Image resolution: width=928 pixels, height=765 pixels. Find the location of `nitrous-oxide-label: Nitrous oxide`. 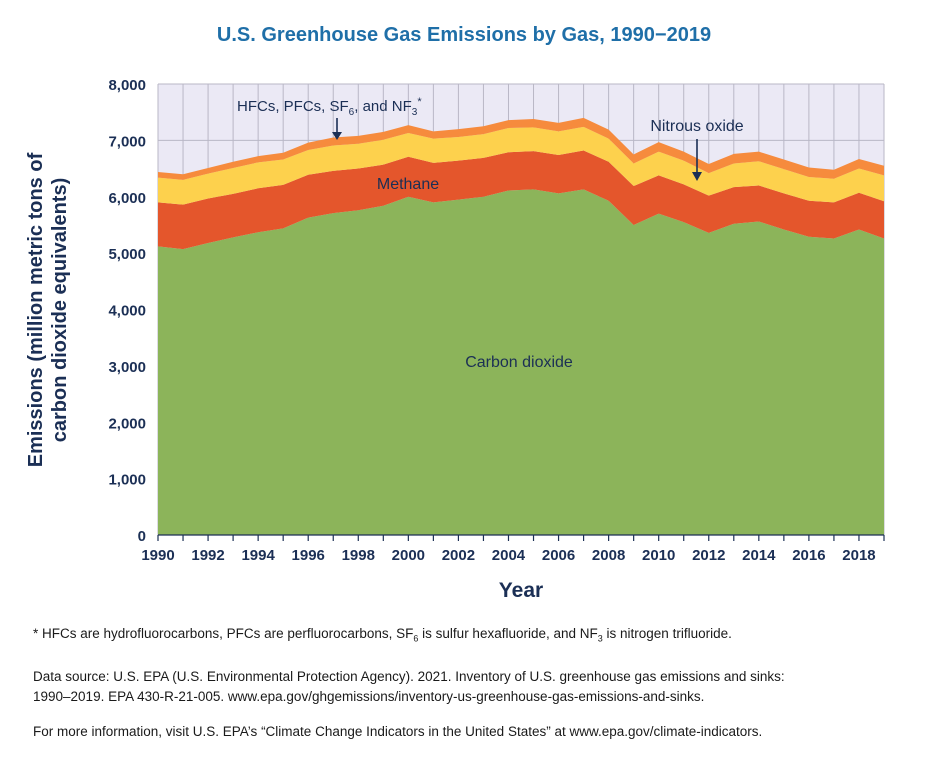

nitrous-oxide-label: Nitrous oxide is located at coordinates (696, 126).